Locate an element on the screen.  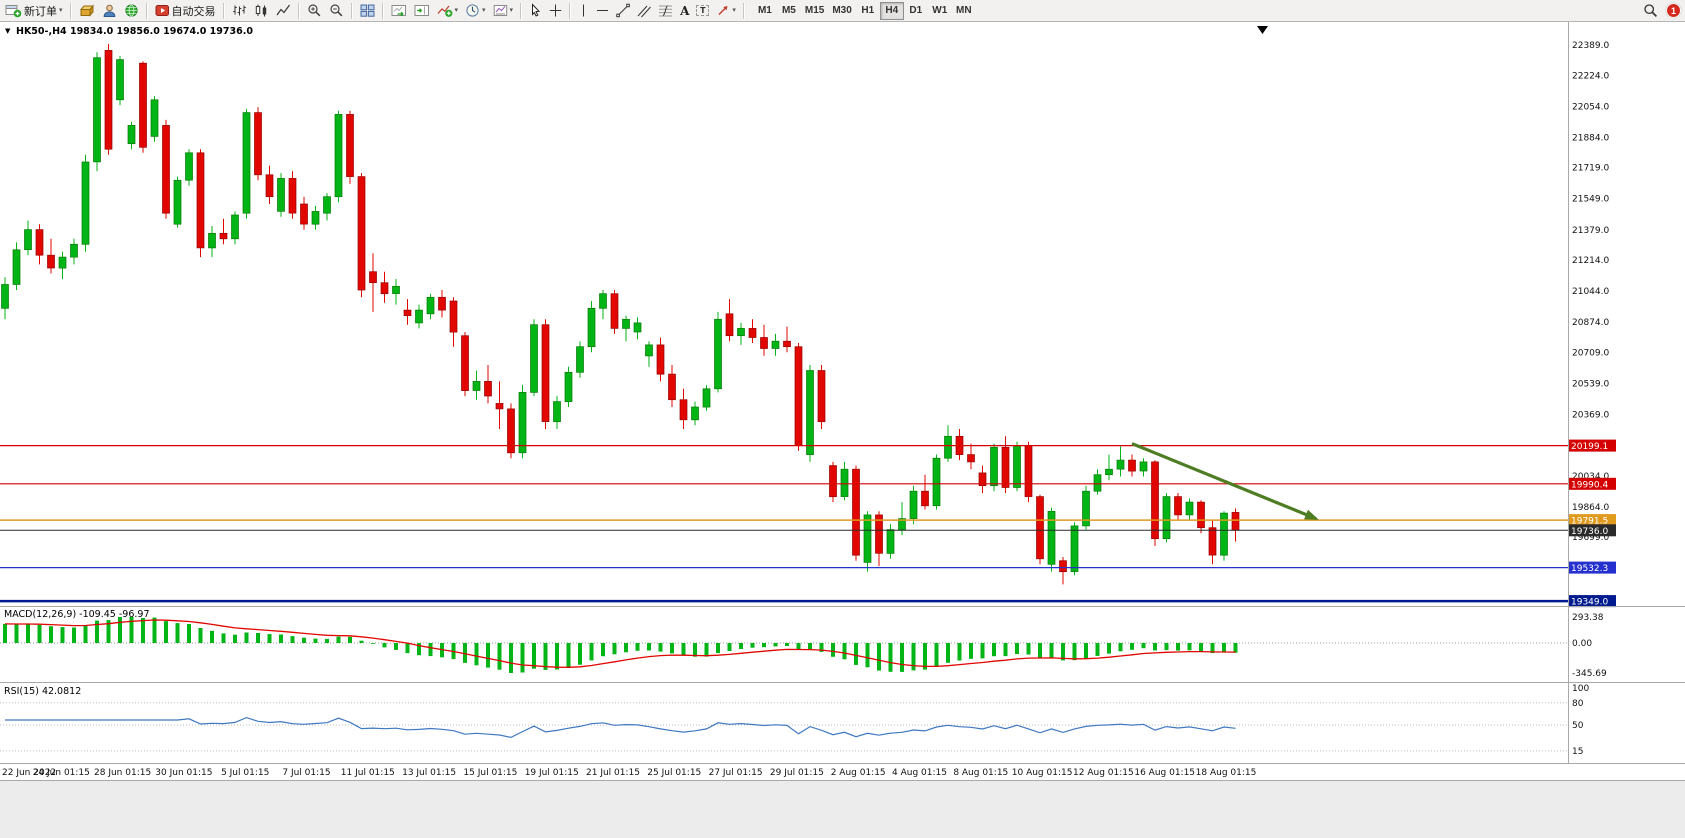
zoom-in-button is located at coordinates (314, 11).